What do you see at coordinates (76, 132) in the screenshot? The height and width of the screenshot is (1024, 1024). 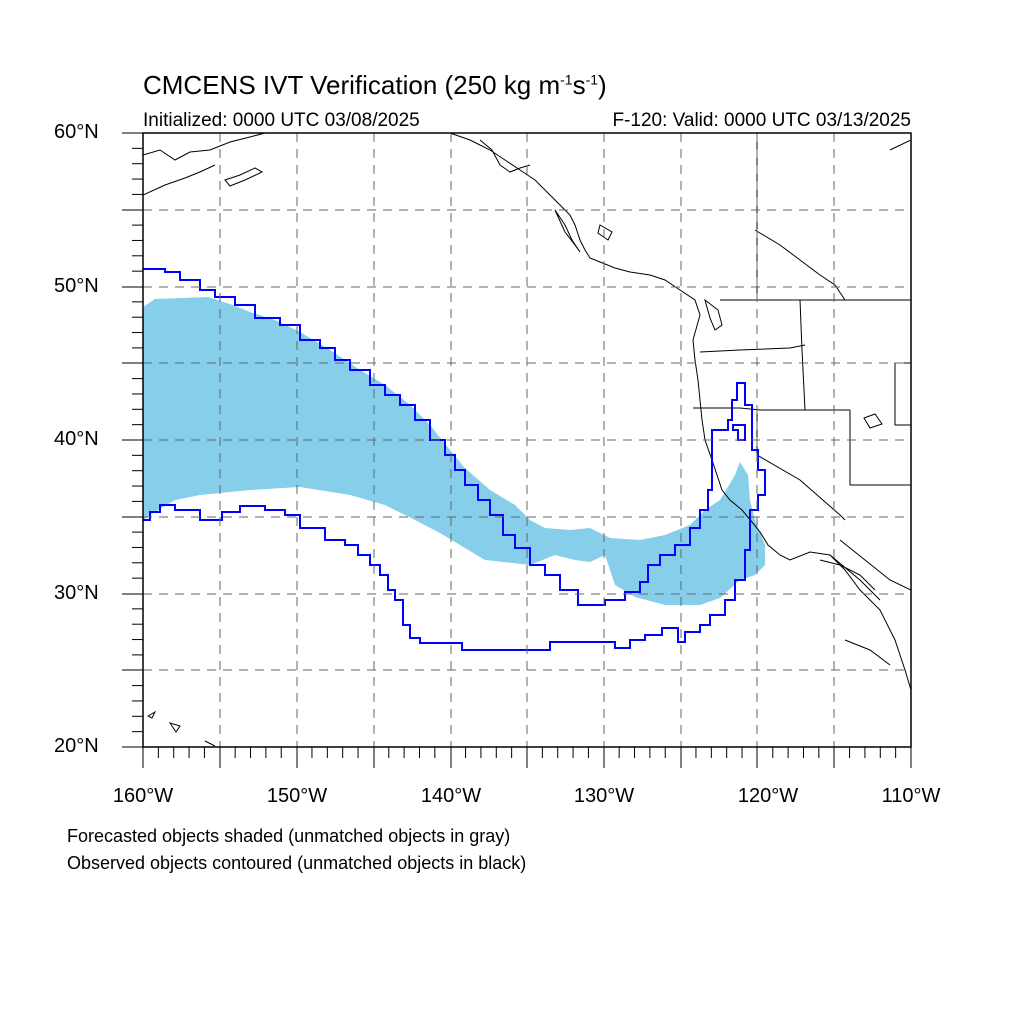 I see `lat-label-60: 60°N` at bounding box center [76, 132].